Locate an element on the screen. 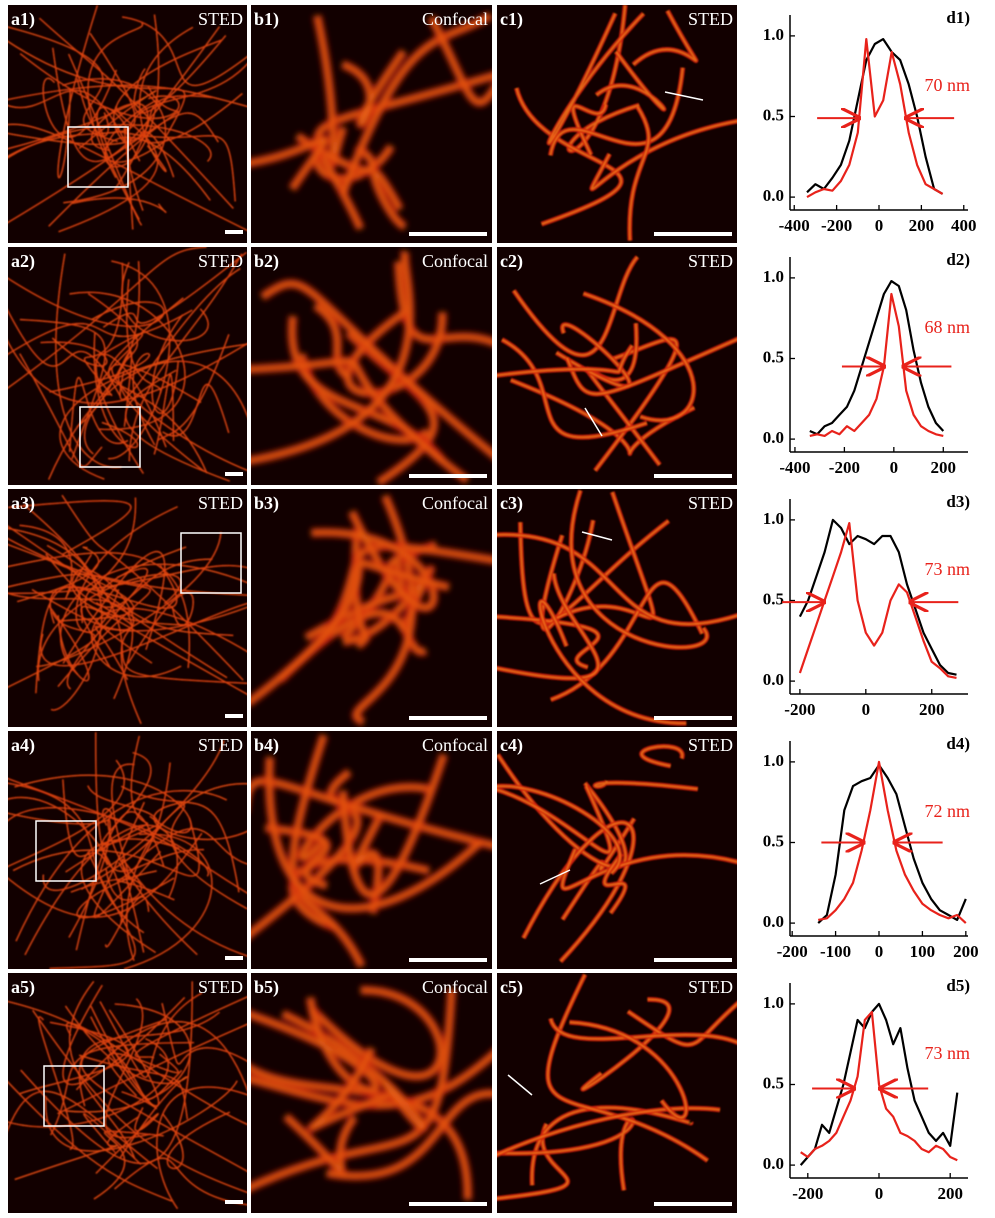 Image resolution: width=995 pixels, height=1218 pixels. panel-label: b2) is located at coordinates (266, 261).